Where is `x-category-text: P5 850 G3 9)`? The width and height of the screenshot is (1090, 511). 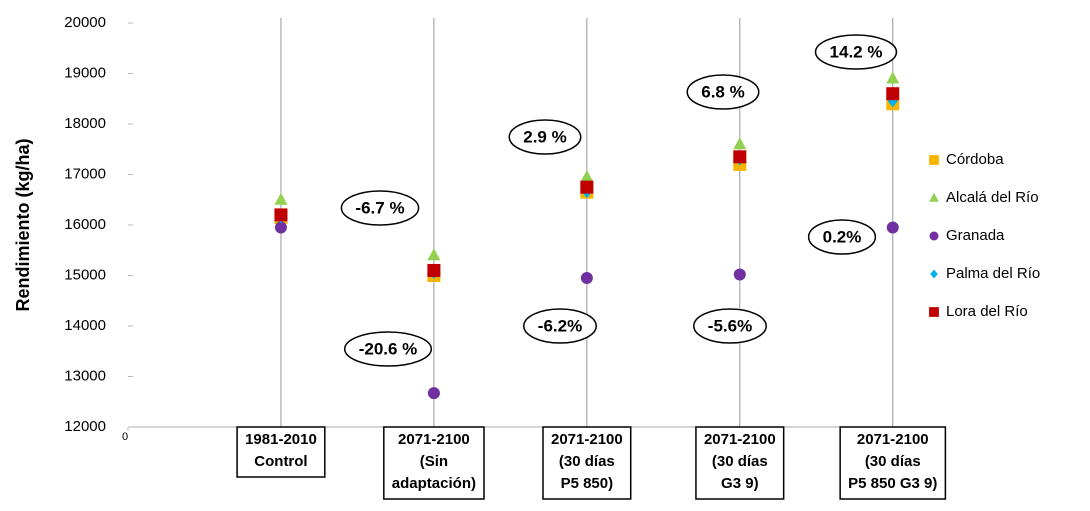 x-category-text: P5 850 G3 9) is located at coordinates (892, 483).